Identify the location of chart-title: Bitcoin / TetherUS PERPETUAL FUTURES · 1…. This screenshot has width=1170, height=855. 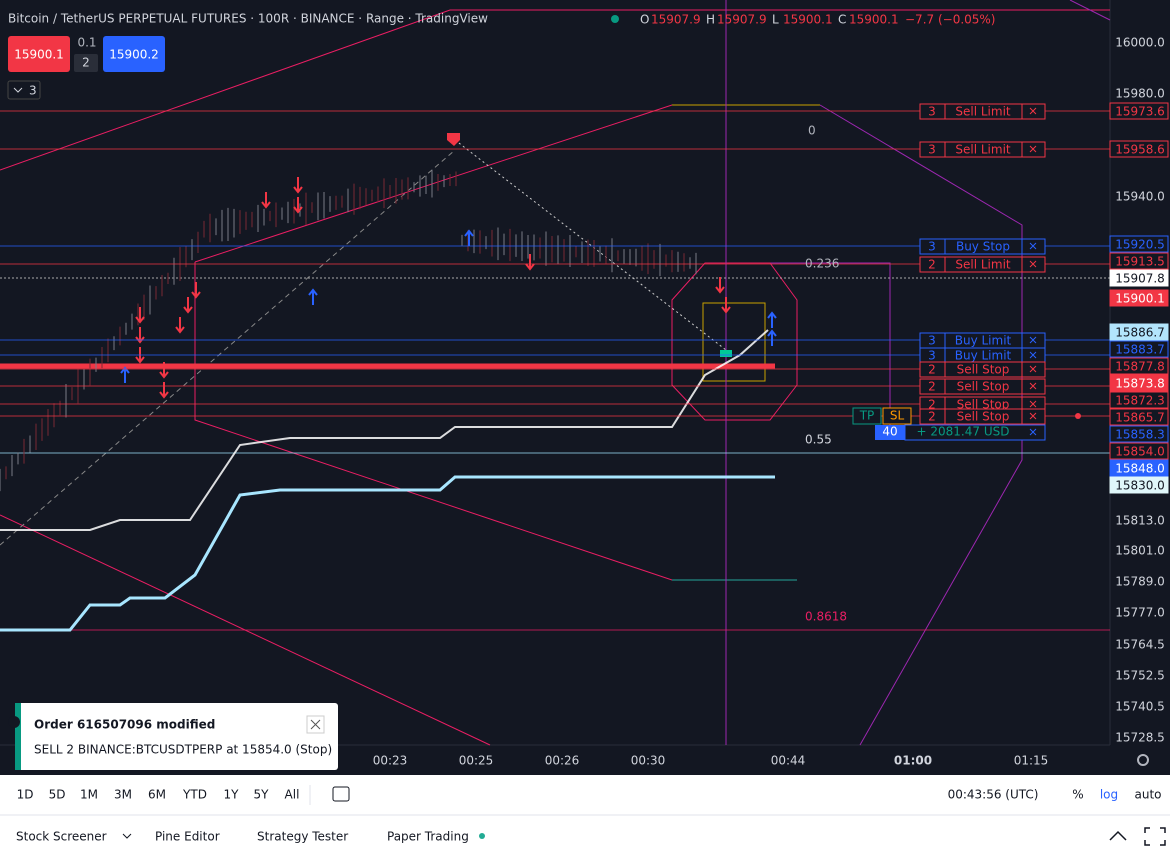
(248, 19).